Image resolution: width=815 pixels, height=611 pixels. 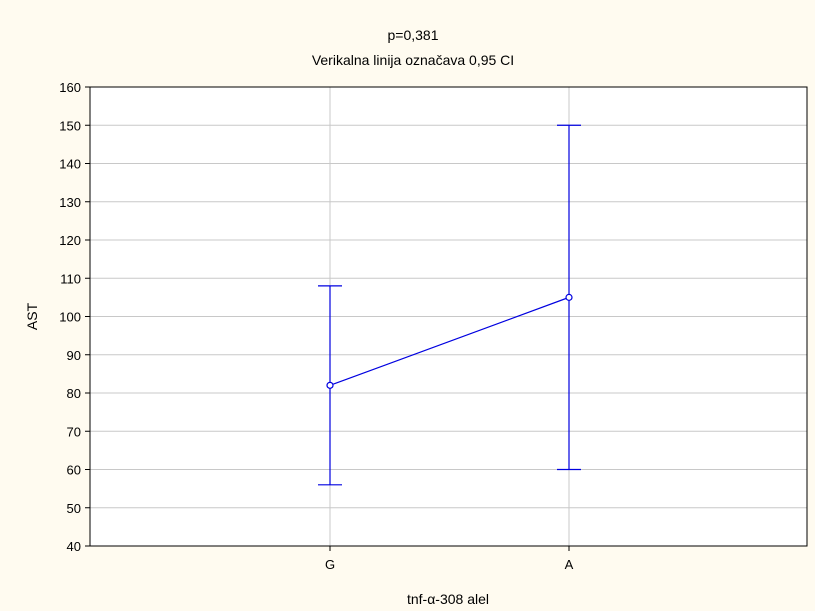 I want to click on y-tick-label: 130, so click(x=70, y=202).